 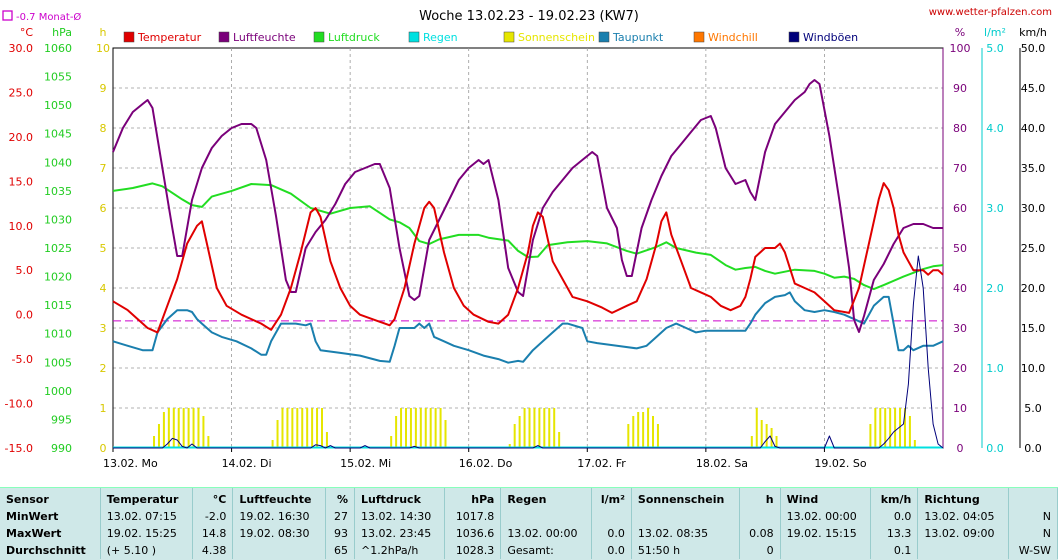 What do you see at coordinates (58, 162) in the screenshot?
I see `pressure-tick-label: 1040` at bounding box center [58, 162].